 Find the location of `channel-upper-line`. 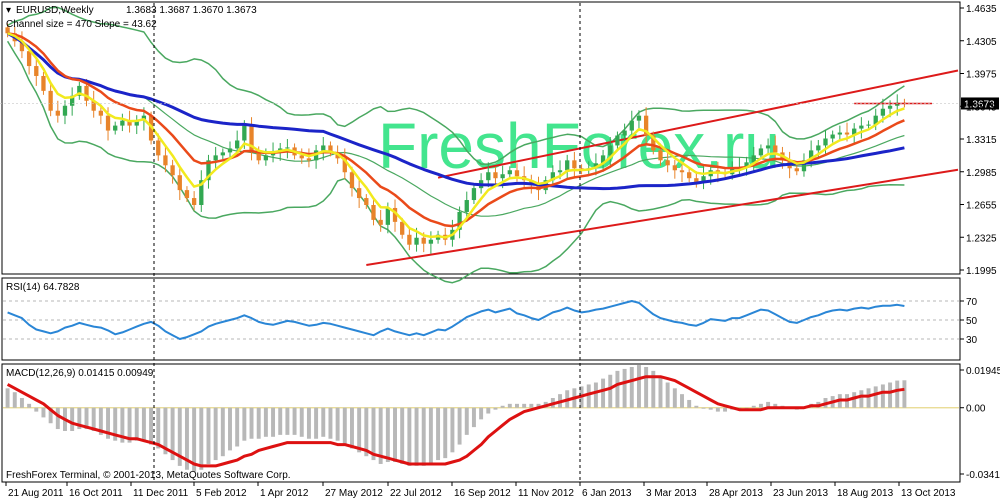

channel-upper-line is located at coordinates (698, 124).